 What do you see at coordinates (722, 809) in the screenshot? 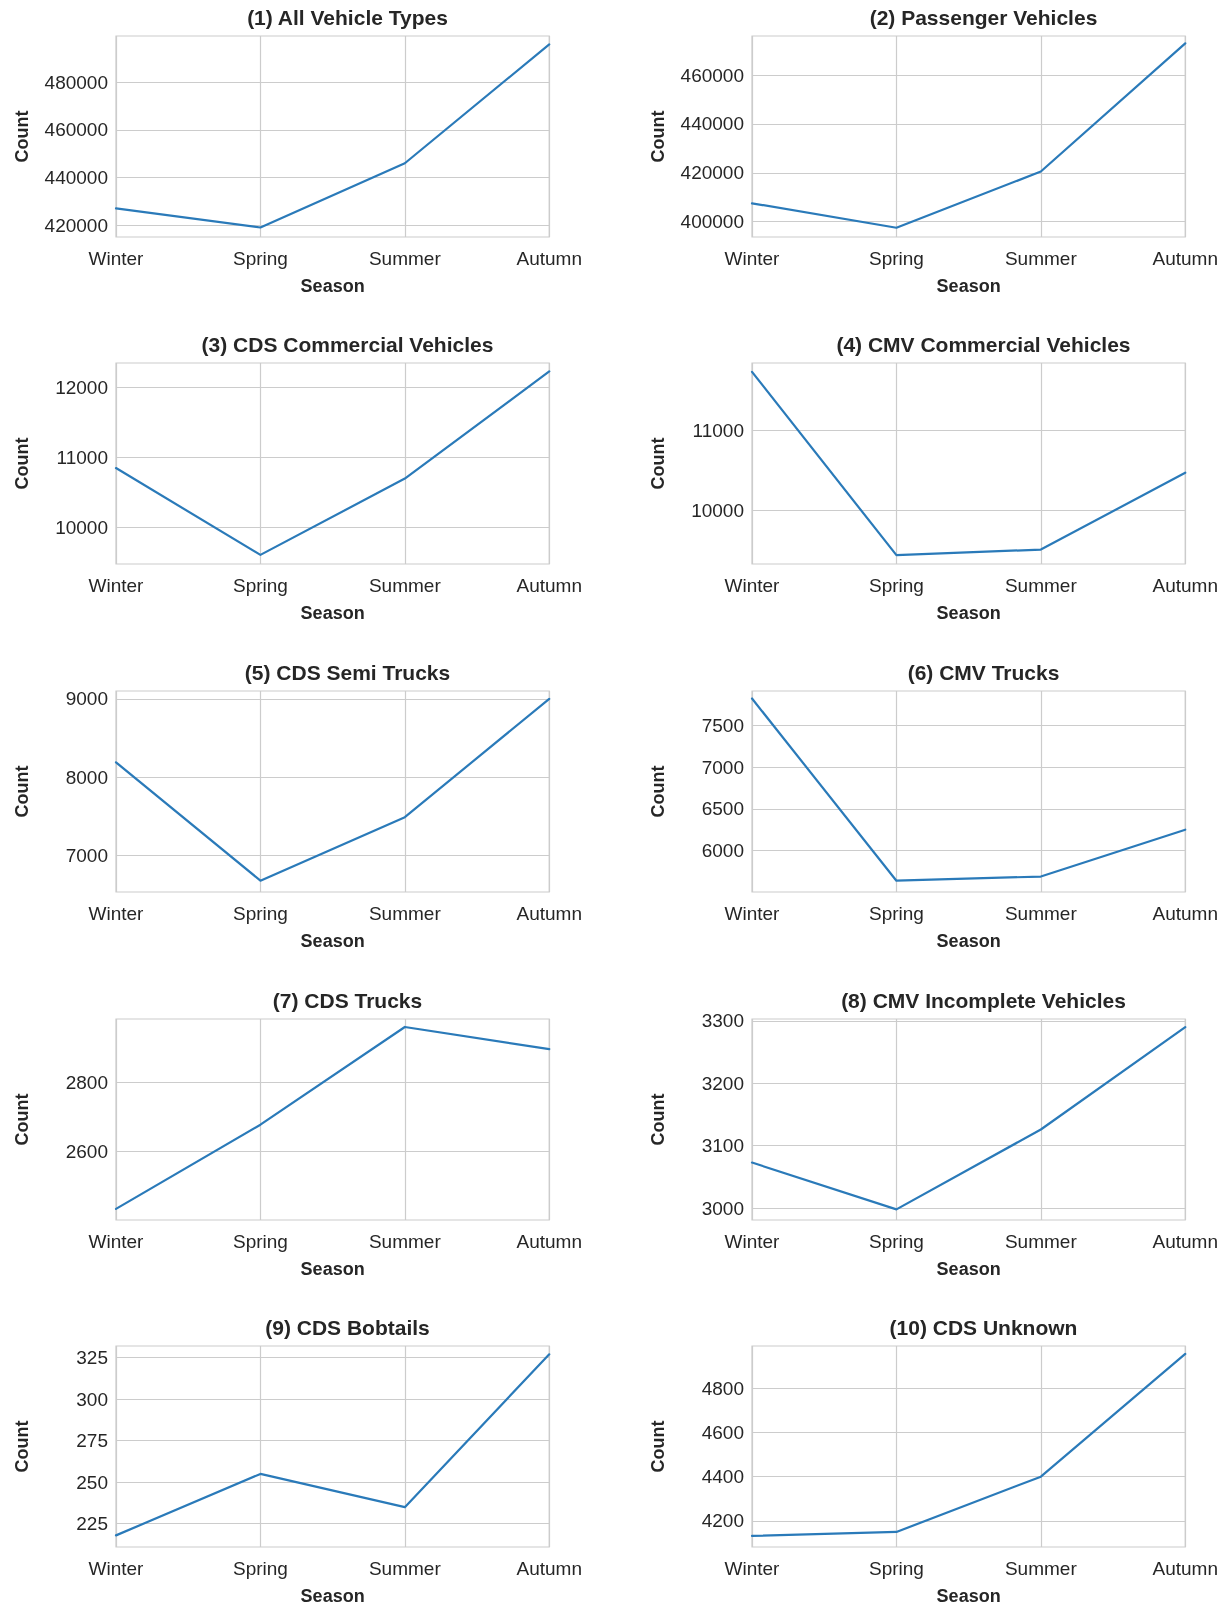
I see `y-tick-label: 6500` at bounding box center [722, 809].